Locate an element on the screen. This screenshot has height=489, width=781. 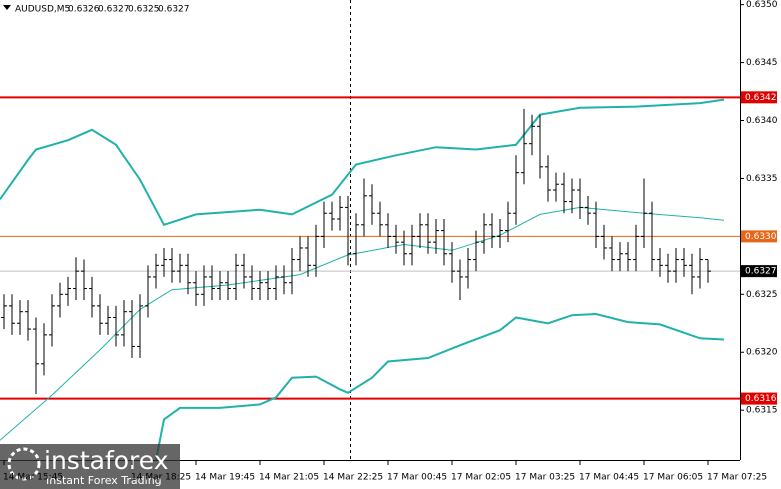
last-price-bg is located at coordinates (759, 271).